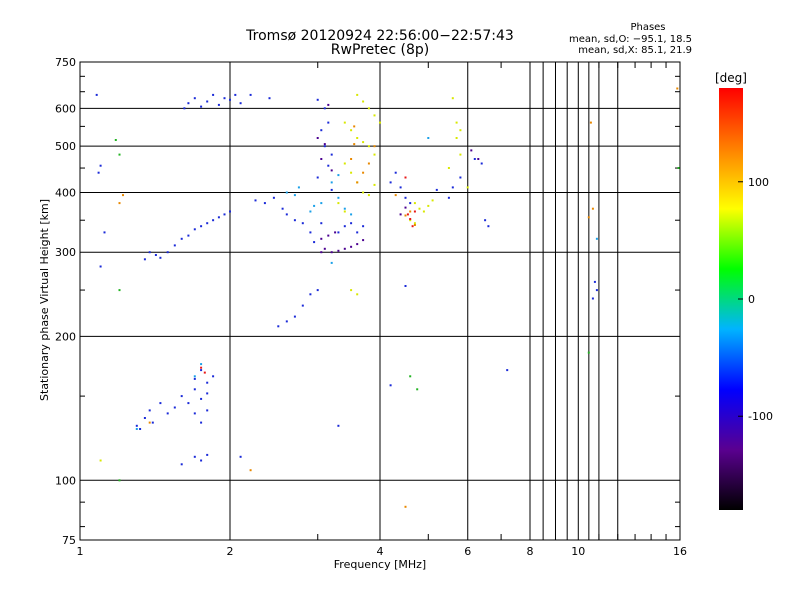 This screenshot has width=800, height=600. I want to click on y-tick-label: 300, so click(65, 252).